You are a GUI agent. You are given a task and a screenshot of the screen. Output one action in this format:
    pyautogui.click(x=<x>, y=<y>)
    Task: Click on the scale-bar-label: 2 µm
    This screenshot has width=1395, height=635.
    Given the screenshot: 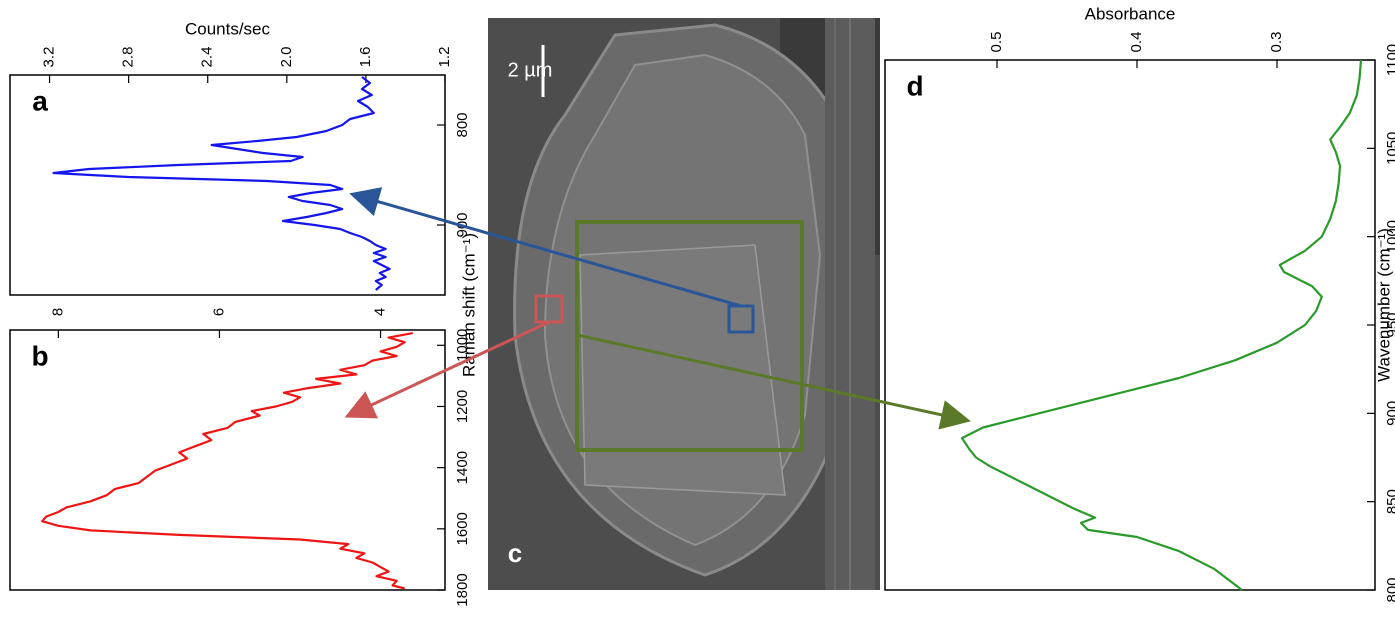 What is the action you would take?
    pyautogui.click(x=530, y=70)
    